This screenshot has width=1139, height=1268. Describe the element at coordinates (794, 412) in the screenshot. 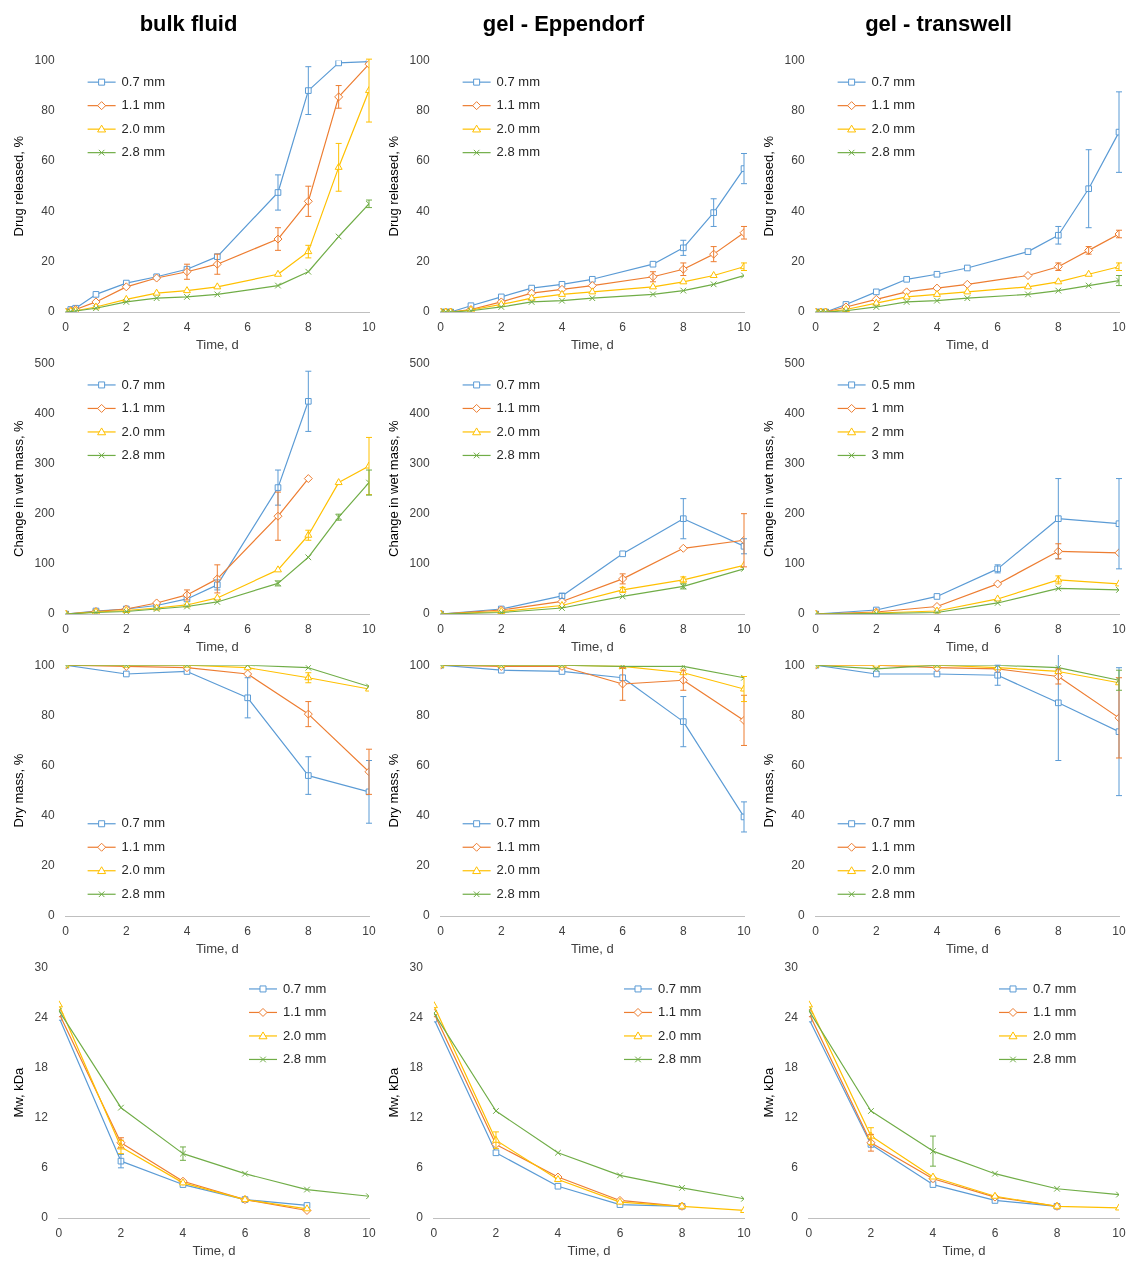

I see `y-tick-label: 400` at that location.